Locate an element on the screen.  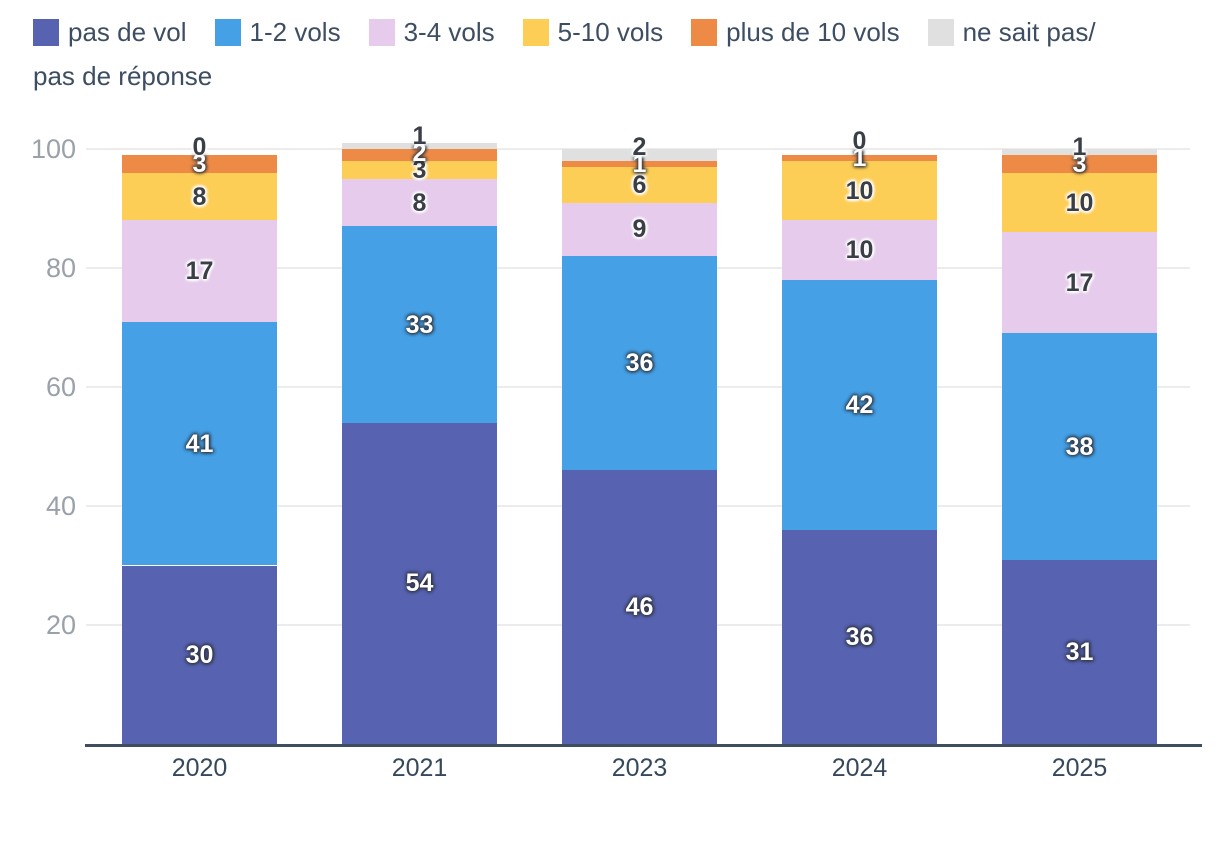
legend-item-pas-de-vol: pas de vol is located at coordinates (110, 32).